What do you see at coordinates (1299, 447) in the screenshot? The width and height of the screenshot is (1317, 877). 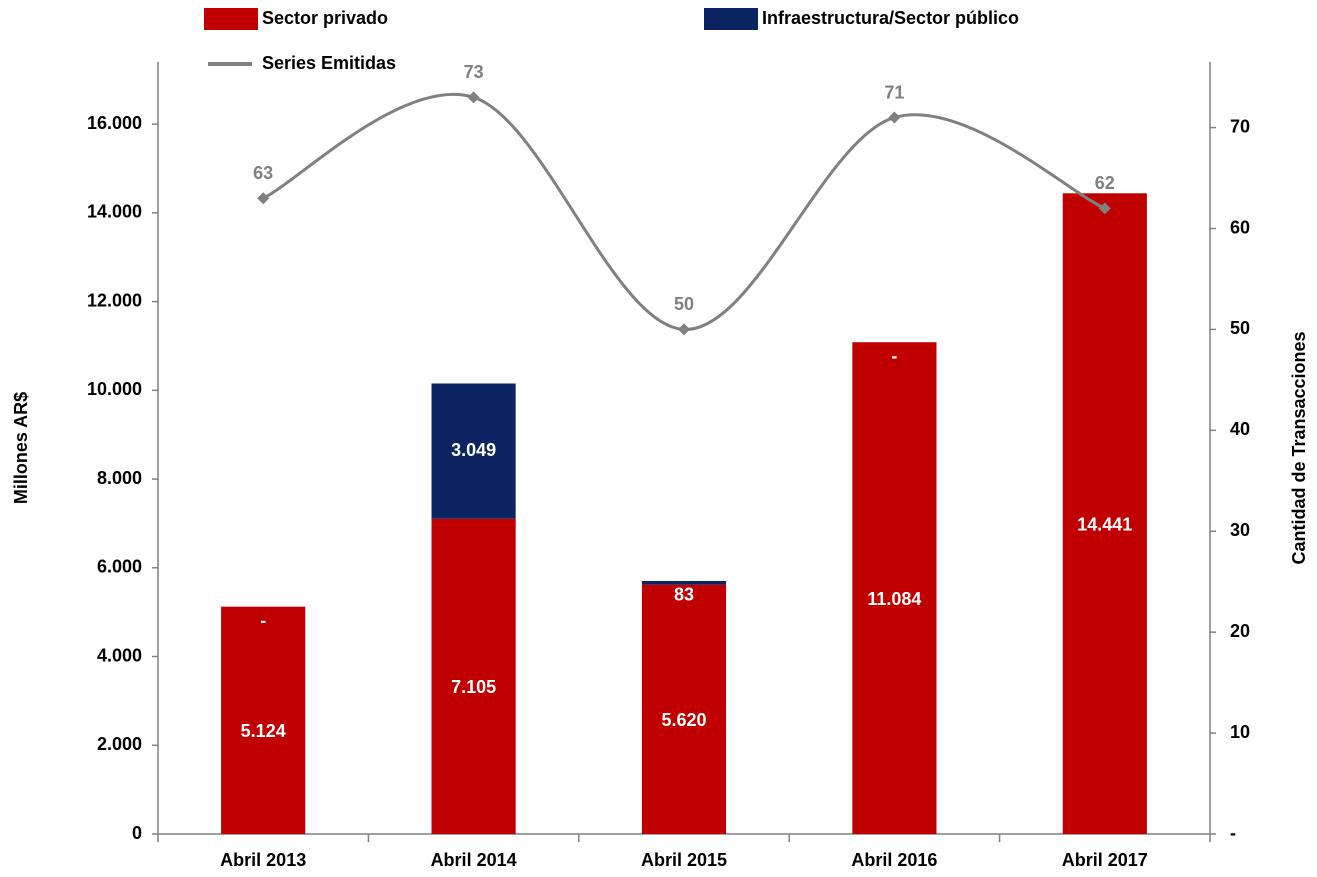 I see `y2-axis-label: Cantidad de Transacciones` at bounding box center [1299, 447].